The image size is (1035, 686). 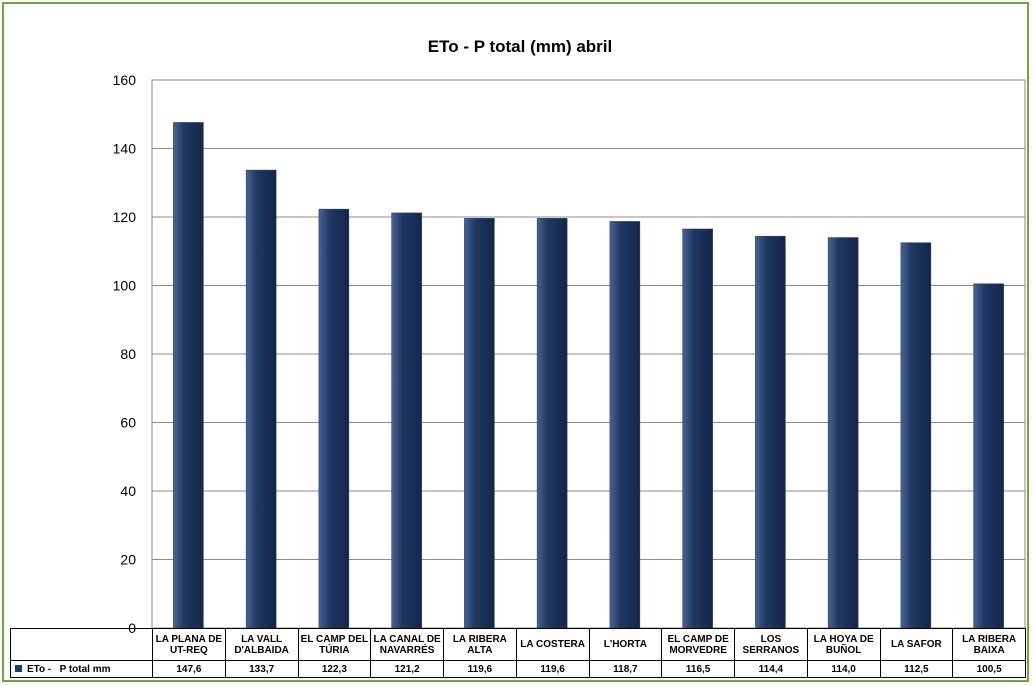 I want to click on value-label: 116,5, so click(x=698, y=669).